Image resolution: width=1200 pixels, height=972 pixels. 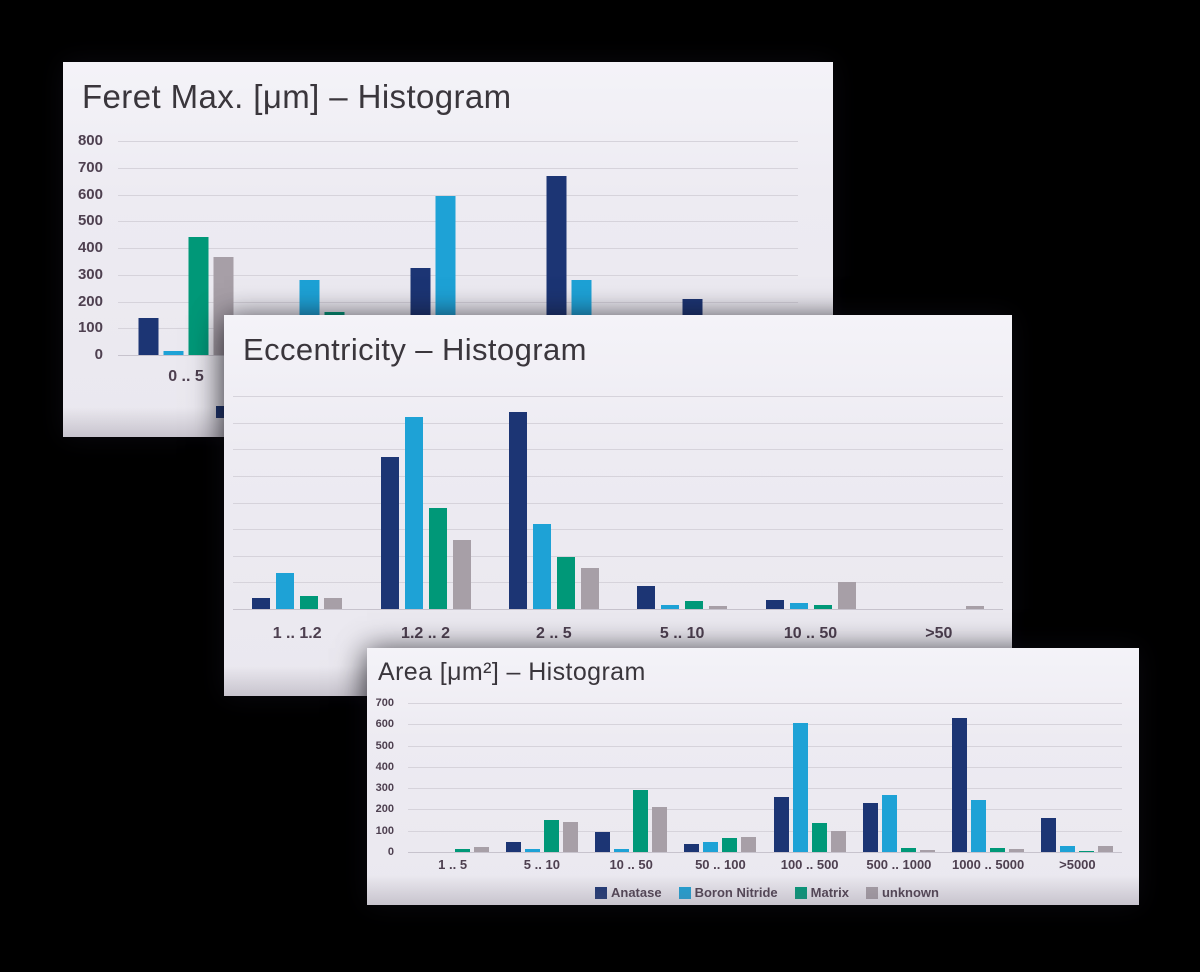 What do you see at coordinates (384, 830) in the screenshot?
I see `y-axis-tick-label: 100` at bounding box center [384, 830].